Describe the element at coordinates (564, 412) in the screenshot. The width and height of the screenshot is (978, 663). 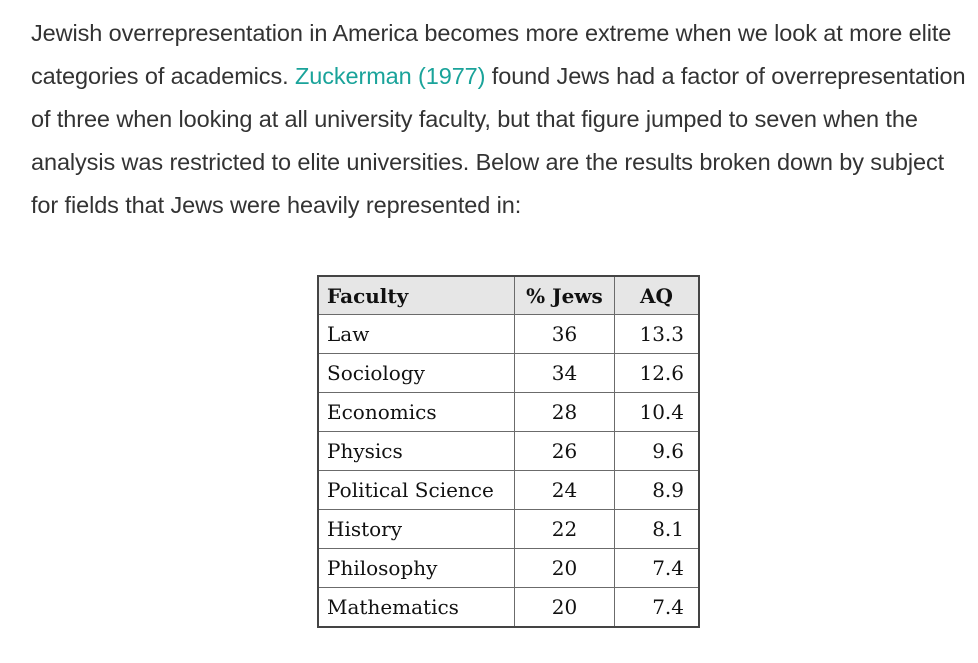
I see `percent-jews-cell: 28` at that location.